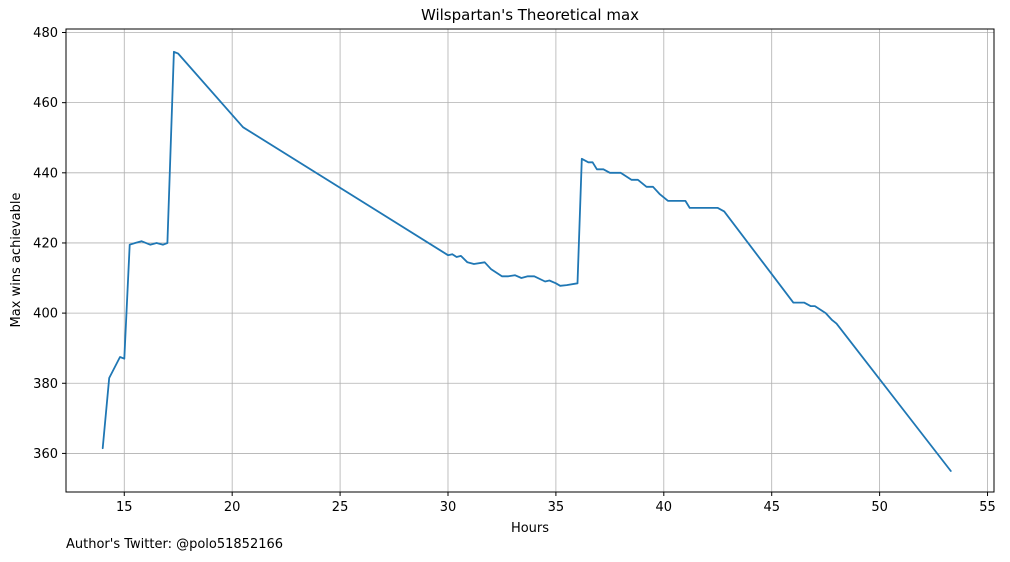  I want to click on x-axis-ticks: 15 20 25 30 35 40 45 50 55, so click(556, 503).